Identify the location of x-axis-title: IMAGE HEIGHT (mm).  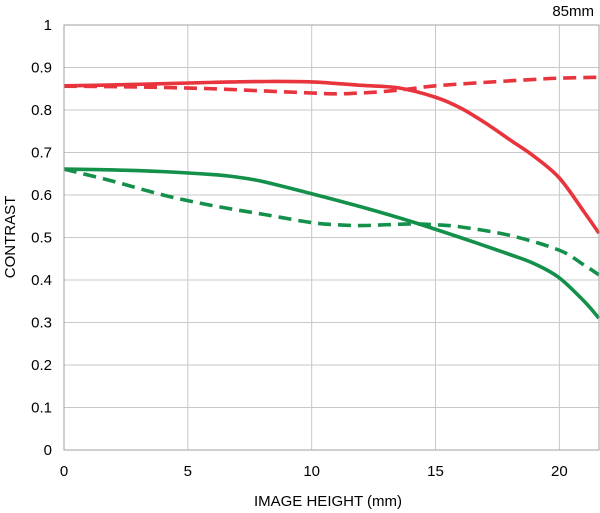
(328, 501).